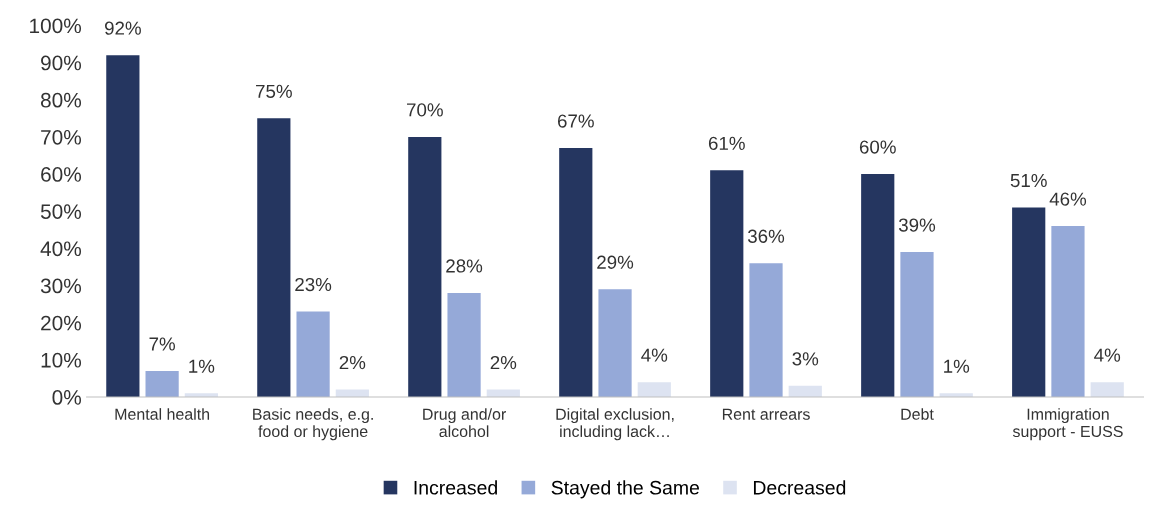  Describe the element at coordinates (799, 487) in the screenshot. I see `legend-label: Decreased` at that location.